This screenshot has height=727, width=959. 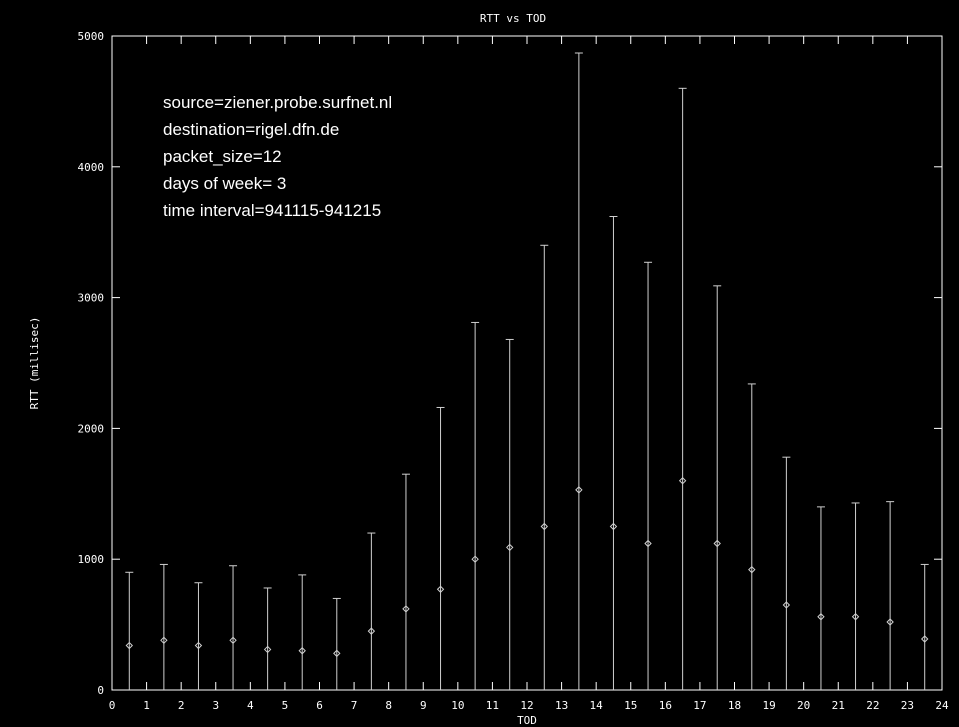 I want to click on x-tick-label: 8, so click(x=388, y=705).